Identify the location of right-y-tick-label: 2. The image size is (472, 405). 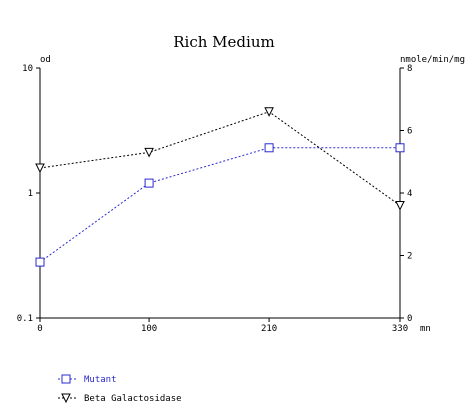
(409, 257).